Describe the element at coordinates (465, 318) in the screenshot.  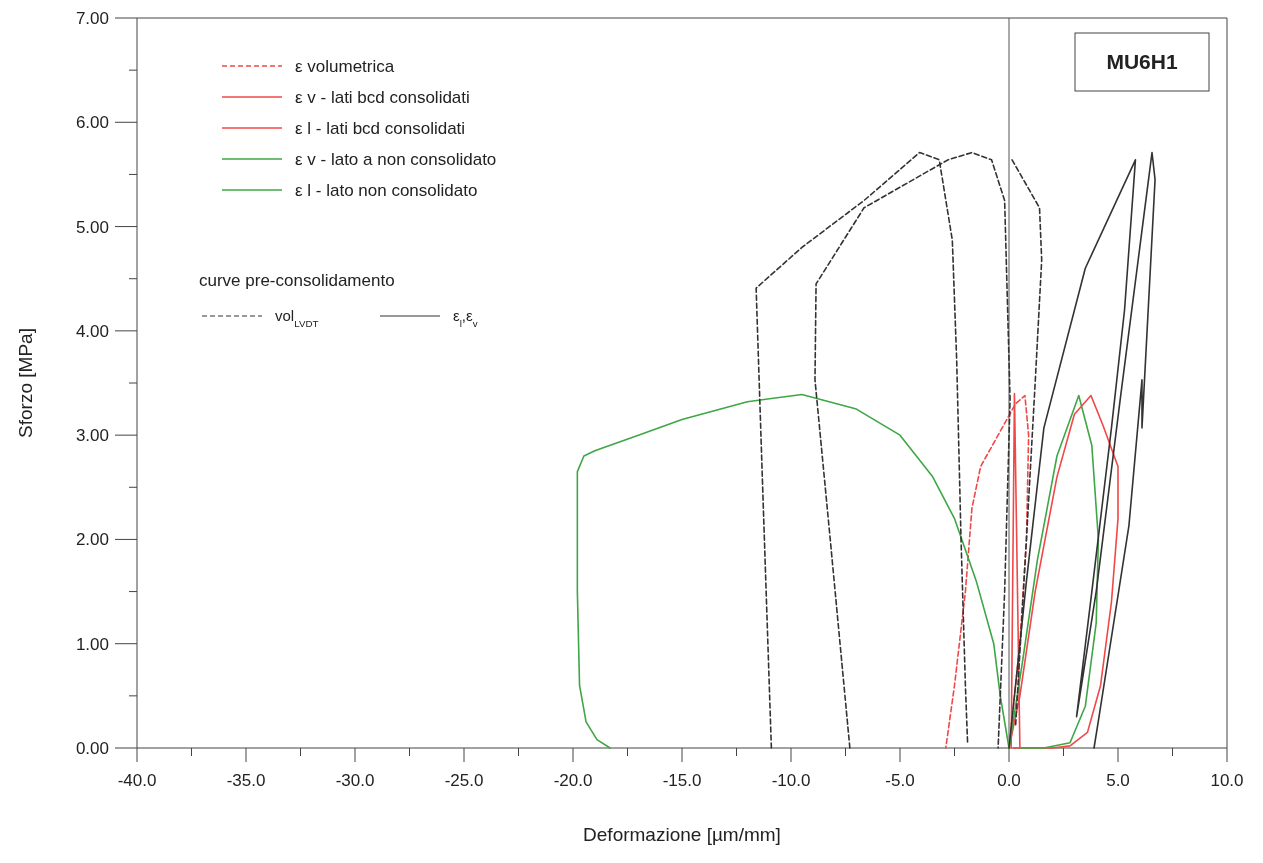
I see `legend-label: ε$_{l}$,ε$_{v}$` at that location.